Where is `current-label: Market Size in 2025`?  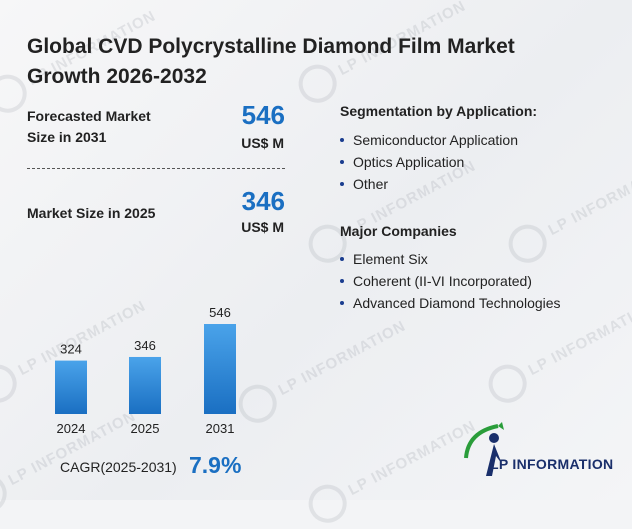
current-label: Market Size in 2025 is located at coordinates (91, 213).